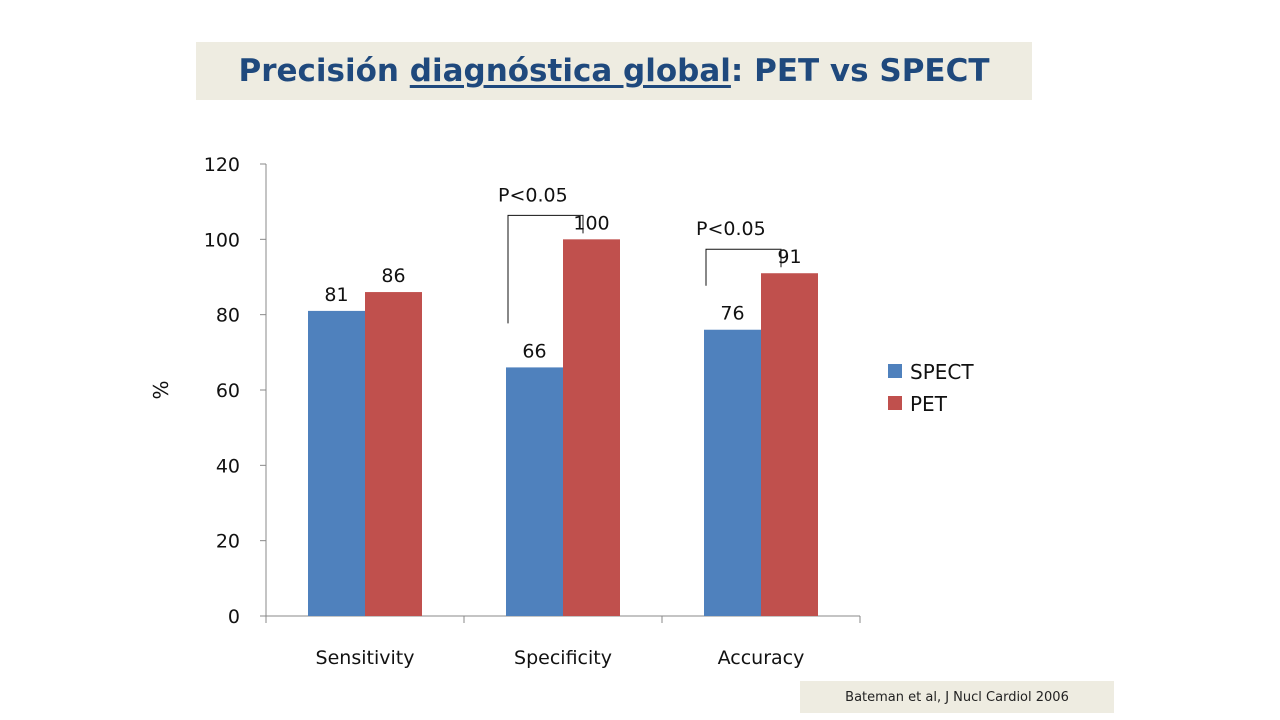  I want to click on y-tick-label: 20, so click(228, 542).